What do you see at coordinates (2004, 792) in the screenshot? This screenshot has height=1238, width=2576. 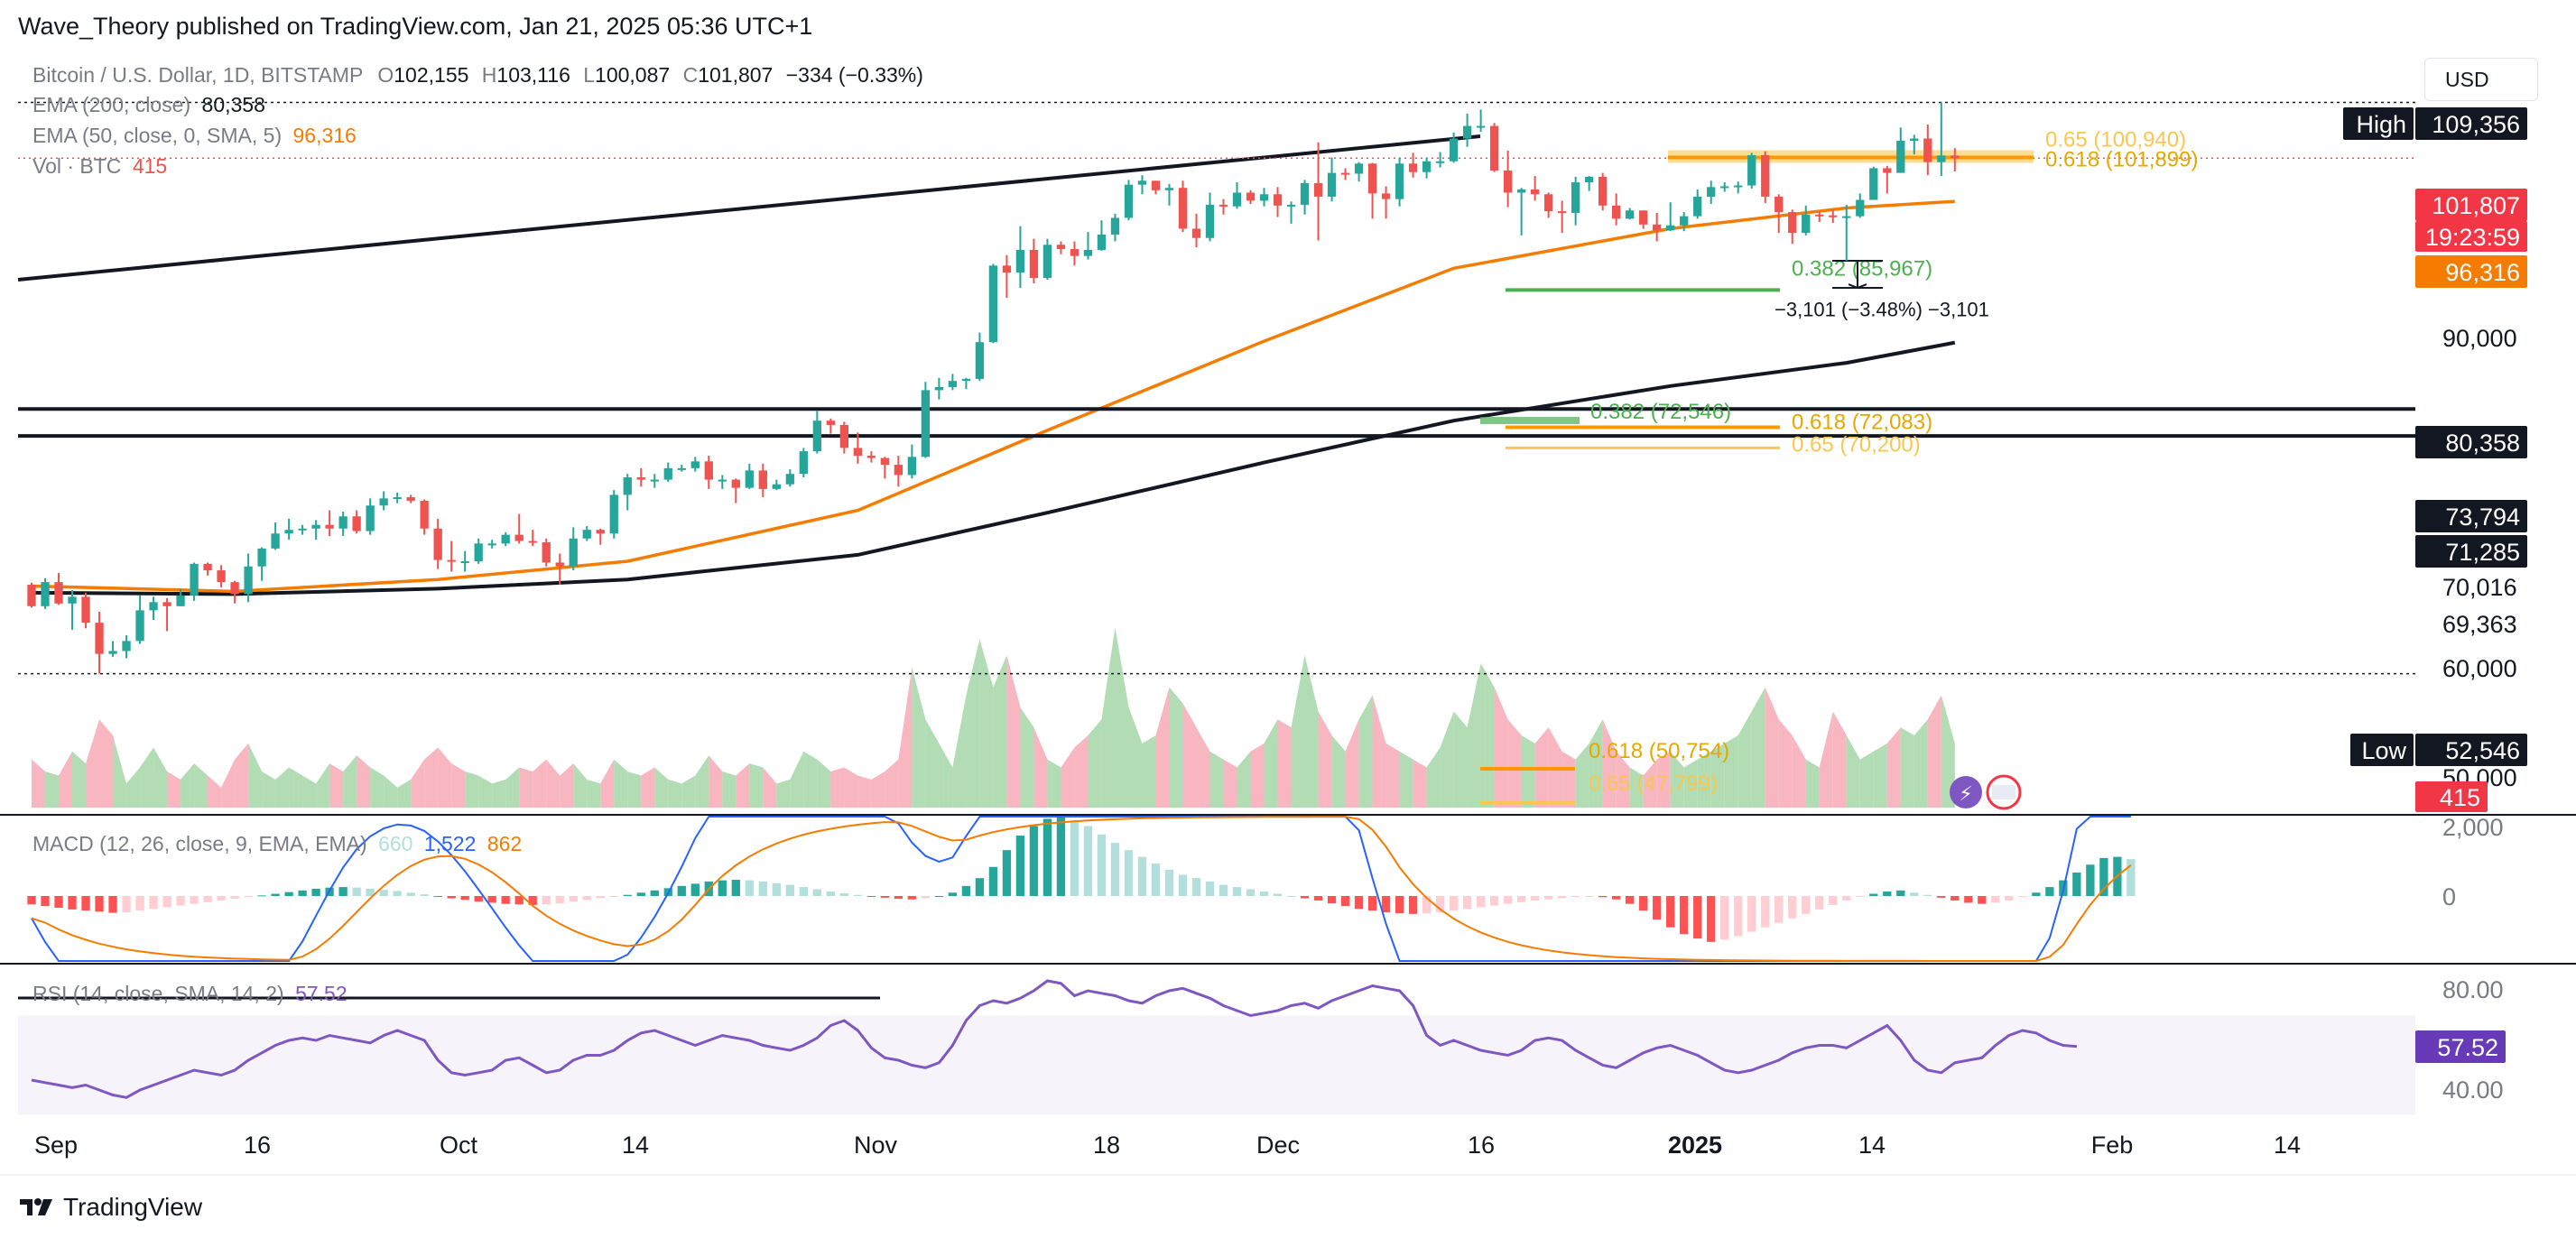 I see `flag-icon` at bounding box center [2004, 792].